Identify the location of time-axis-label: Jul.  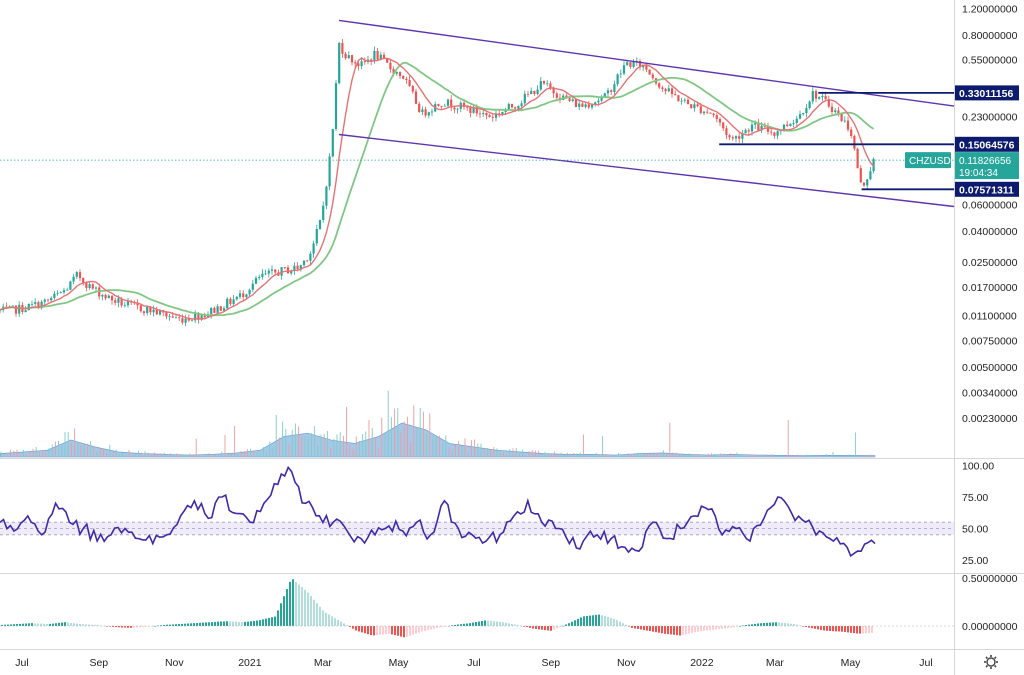
(473, 663).